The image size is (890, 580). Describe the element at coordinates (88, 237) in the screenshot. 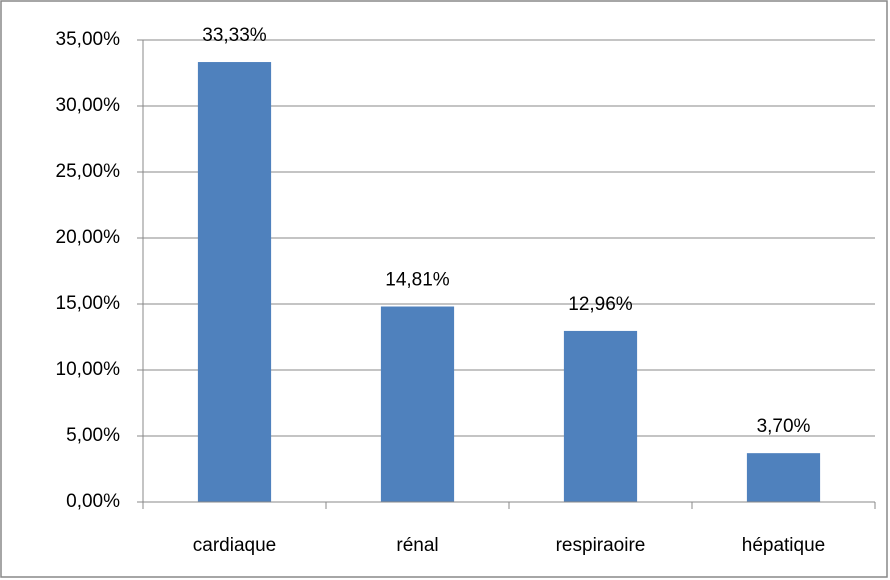

I see `y-tick-label: 20,00%` at that location.